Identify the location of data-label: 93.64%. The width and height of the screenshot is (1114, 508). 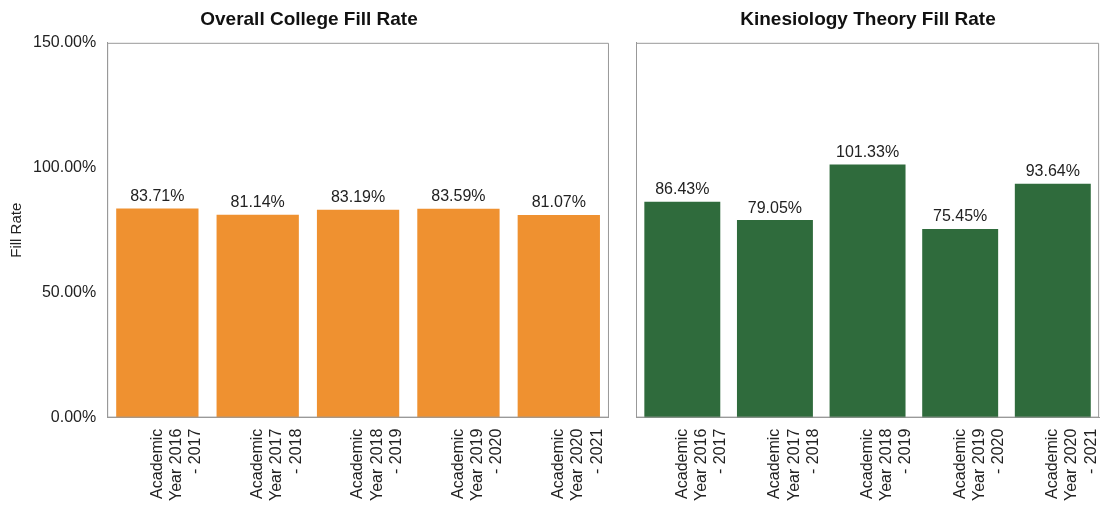
(1052, 171).